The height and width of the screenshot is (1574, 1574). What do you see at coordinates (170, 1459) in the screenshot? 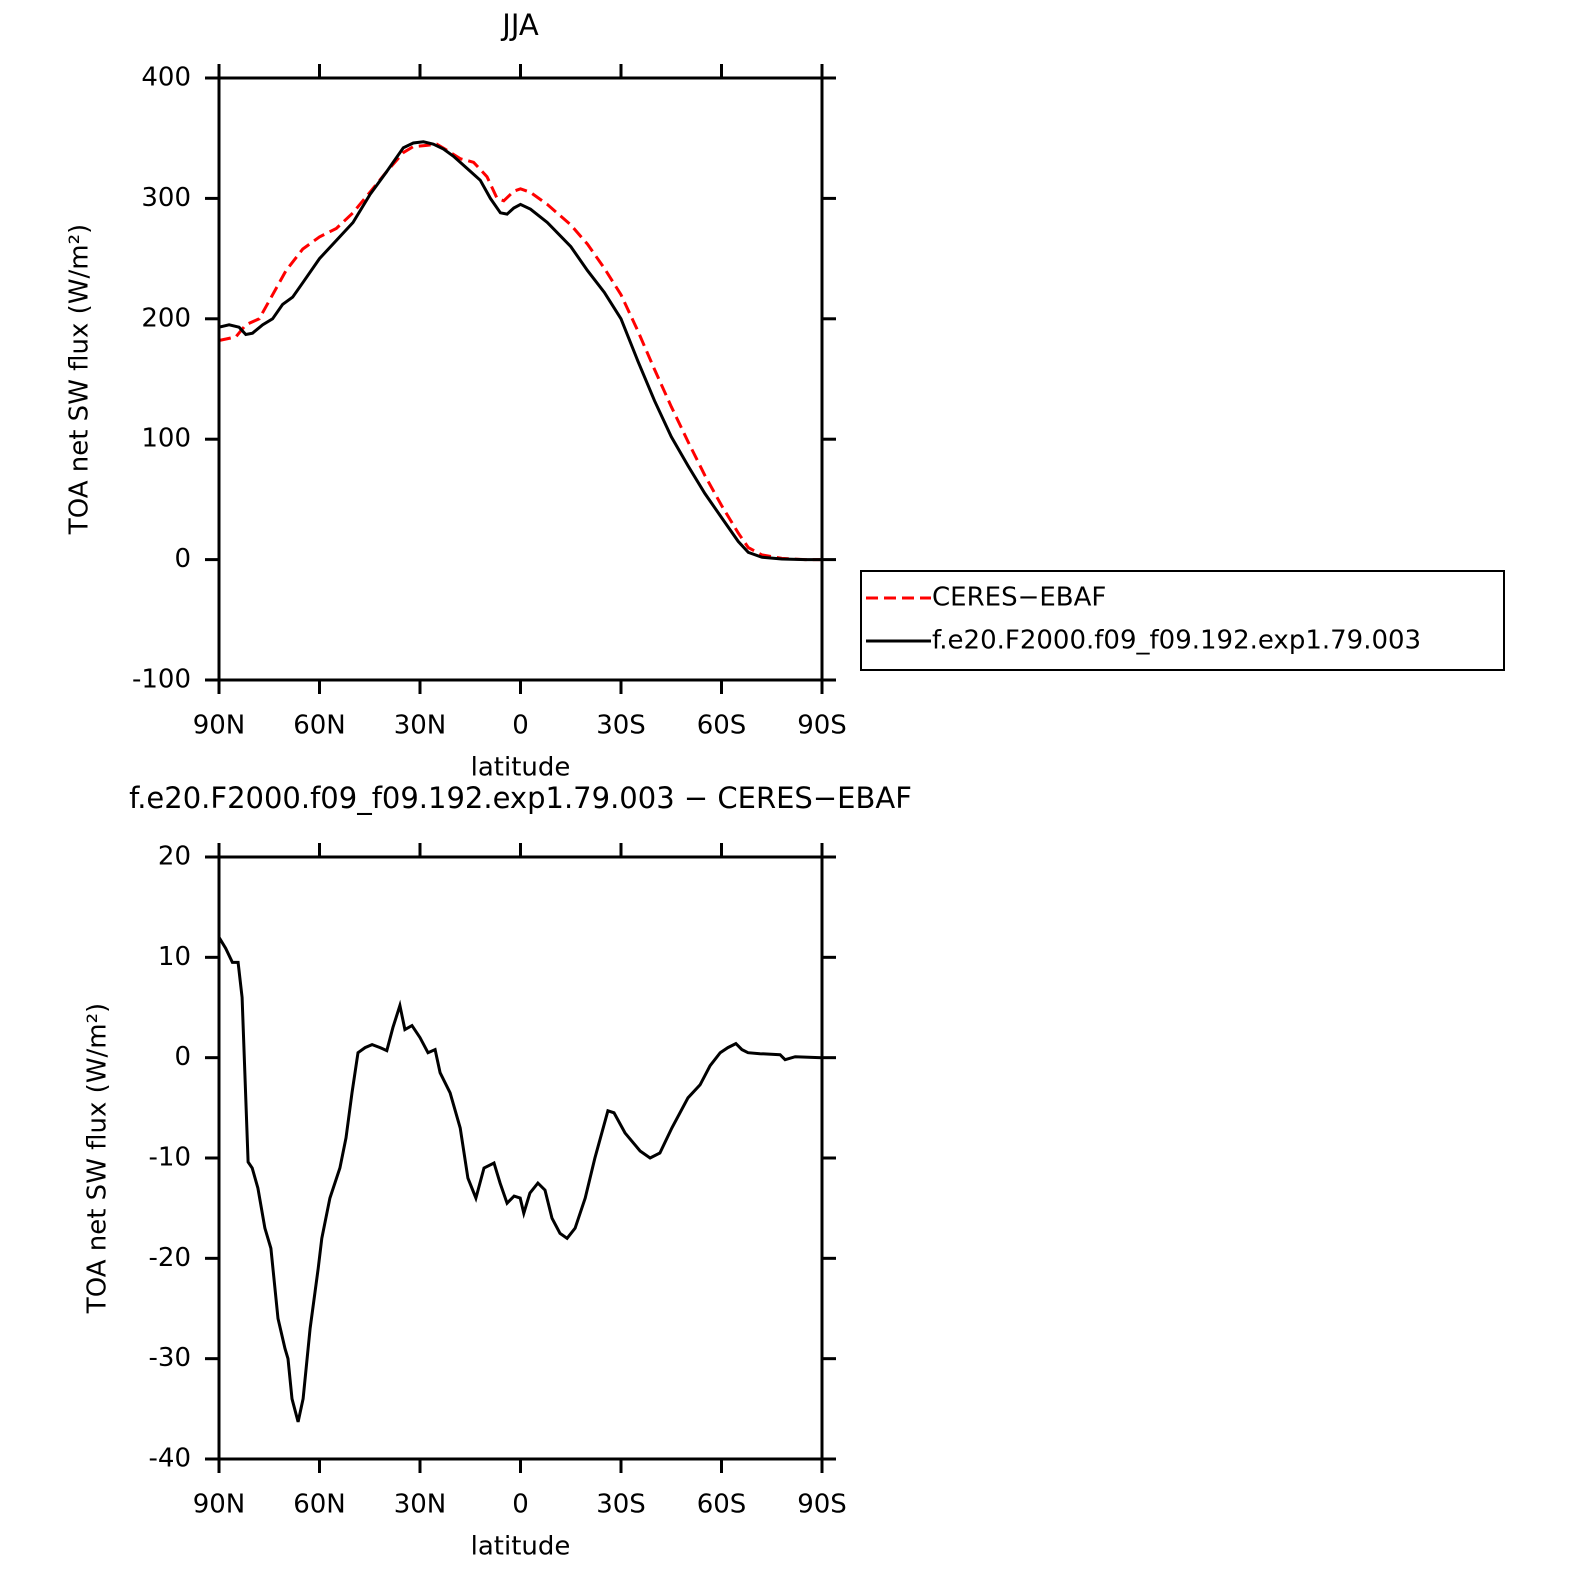
I see `y-tick-label: -40` at bounding box center [170, 1459].